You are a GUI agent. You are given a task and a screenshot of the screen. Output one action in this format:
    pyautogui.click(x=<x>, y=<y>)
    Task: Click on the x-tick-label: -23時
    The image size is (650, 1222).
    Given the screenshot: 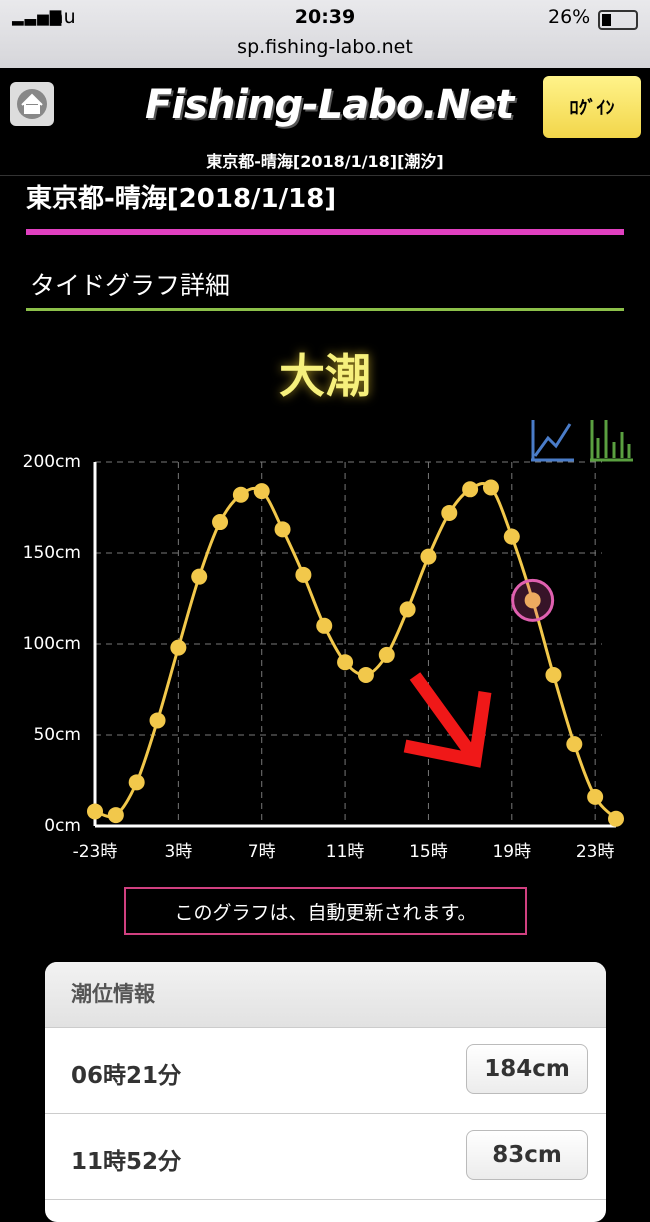 What is the action you would take?
    pyautogui.click(x=95, y=852)
    